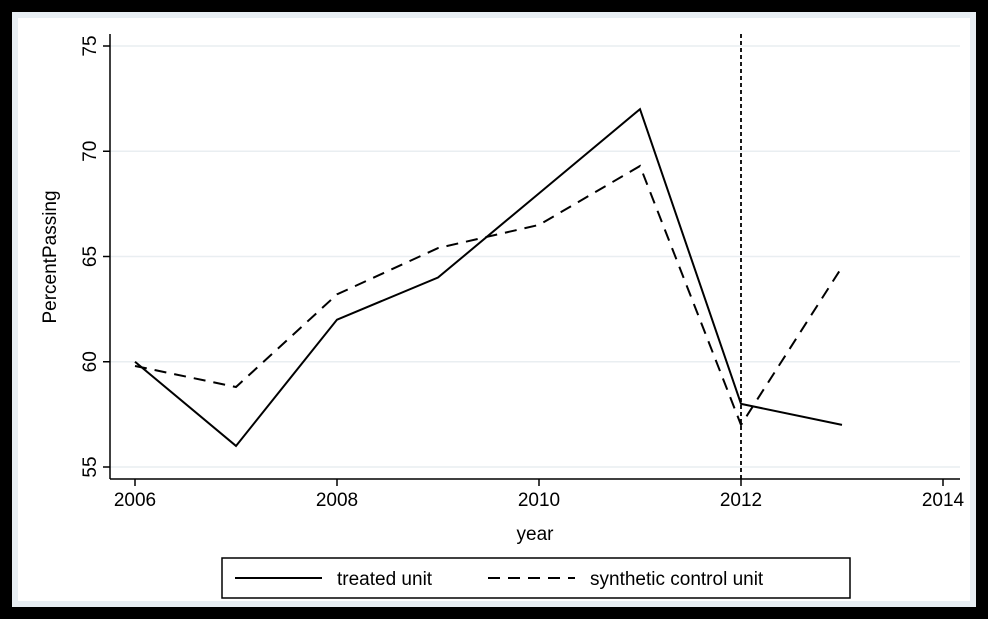 This screenshot has height=619, width=988. What do you see at coordinates (539, 500) in the screenshot?
I see `x-tick-label-2010: 2010` at bounding box center [539, 500].